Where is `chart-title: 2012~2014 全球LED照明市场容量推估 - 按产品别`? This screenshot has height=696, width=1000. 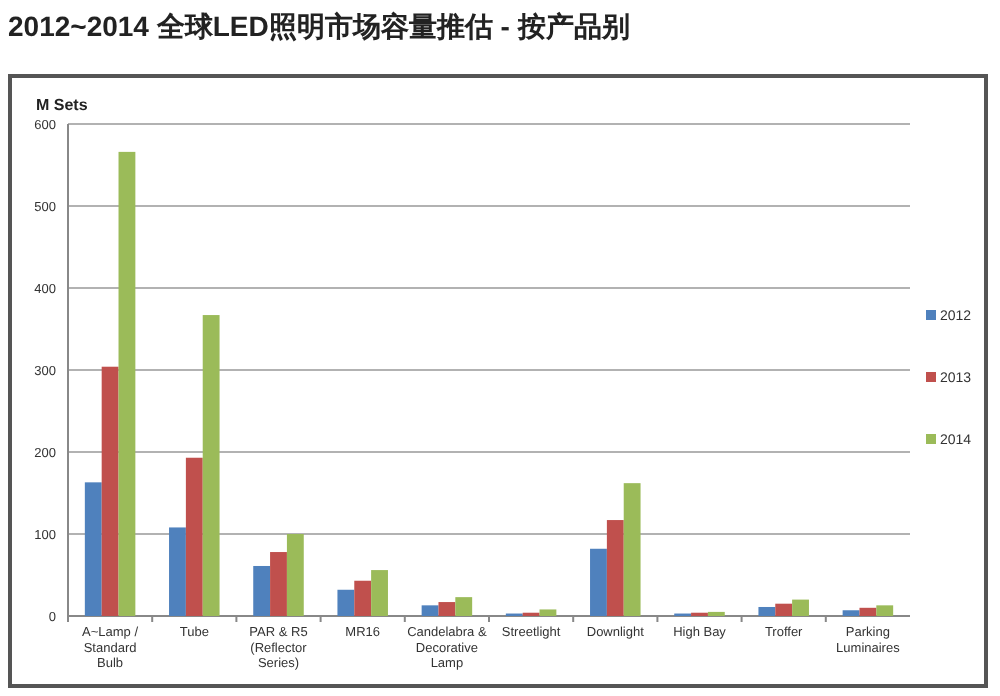
chart-title: 2012~2014 全球LED照明市场容量推估 - 按产品别 is located at coordinates (319, 26).